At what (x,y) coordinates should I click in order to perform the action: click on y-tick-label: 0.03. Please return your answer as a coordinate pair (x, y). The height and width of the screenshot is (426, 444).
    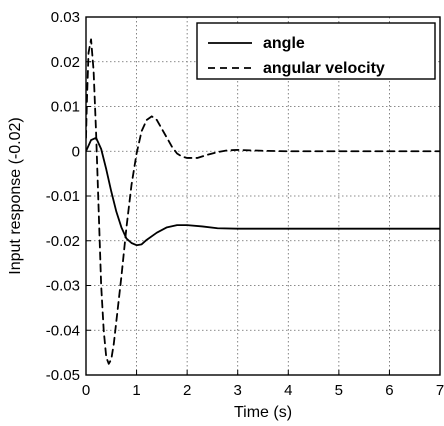
    Looking at the image, I should click on (65, 17).